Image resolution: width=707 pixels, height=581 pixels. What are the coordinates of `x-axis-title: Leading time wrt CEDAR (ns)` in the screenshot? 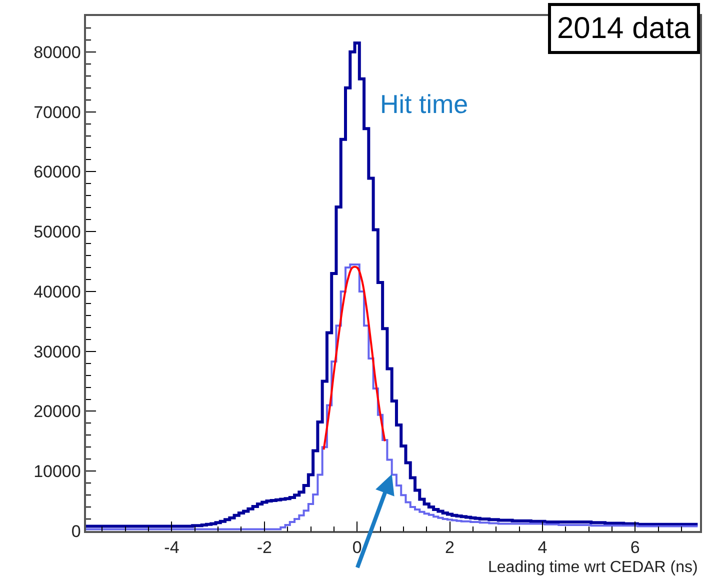 It's located at (593, 567).